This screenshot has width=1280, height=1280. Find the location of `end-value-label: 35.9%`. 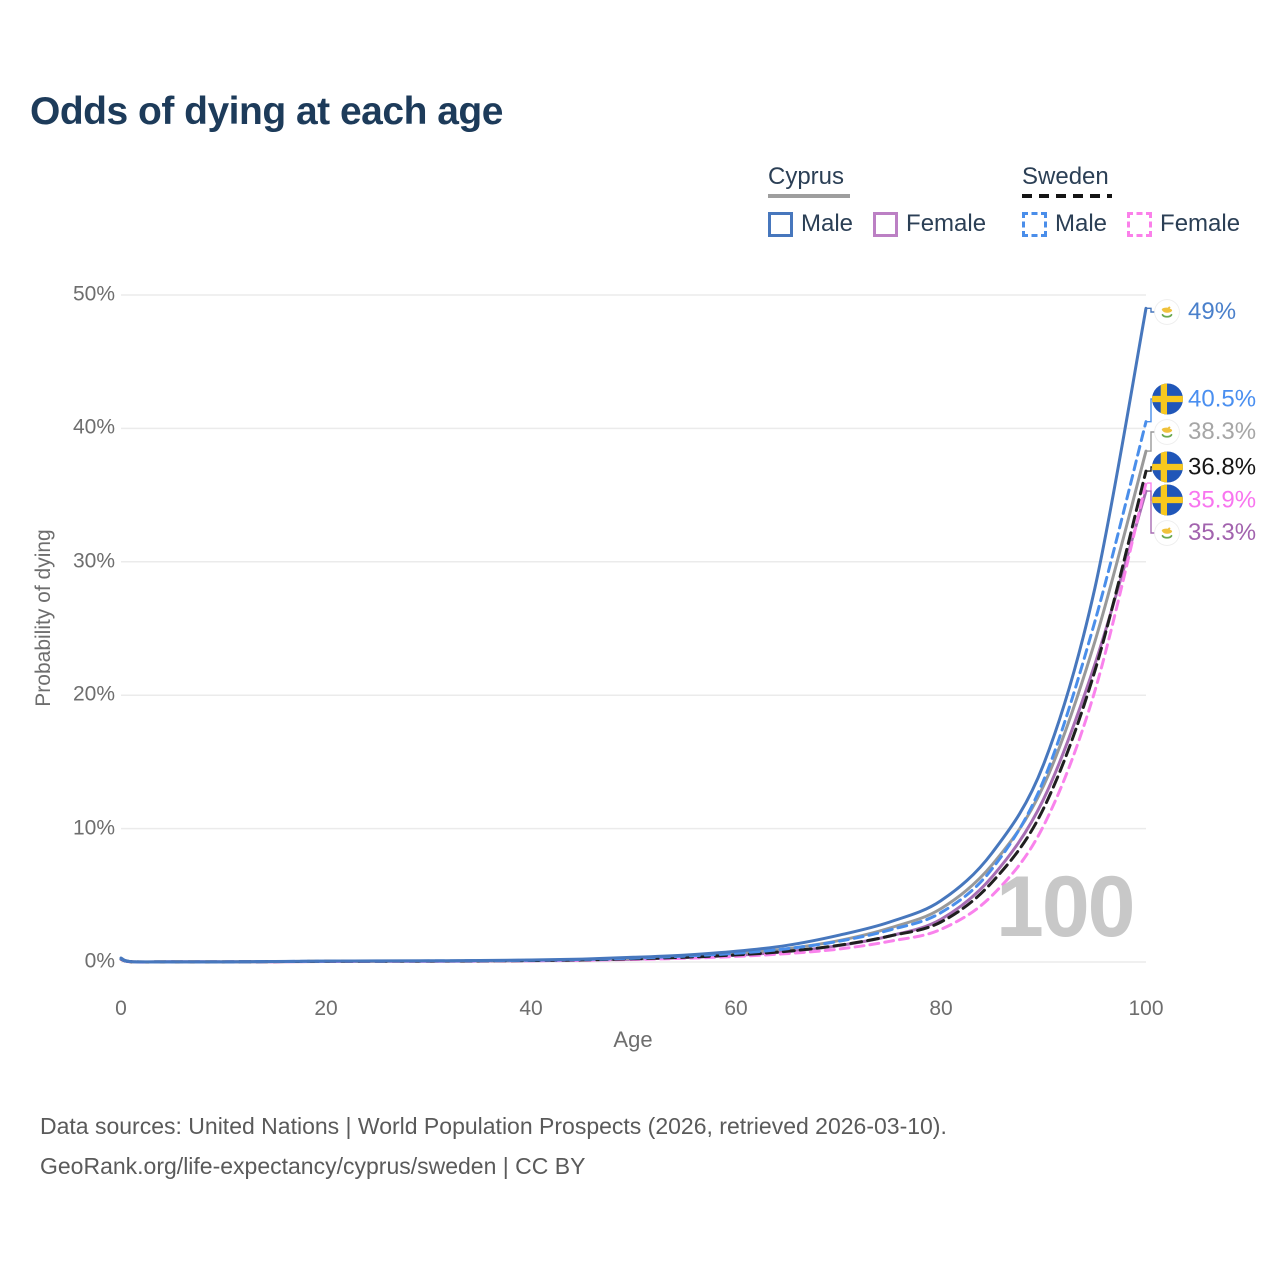

end-value-label: 35.9% is located at coordinates (1222, 499).